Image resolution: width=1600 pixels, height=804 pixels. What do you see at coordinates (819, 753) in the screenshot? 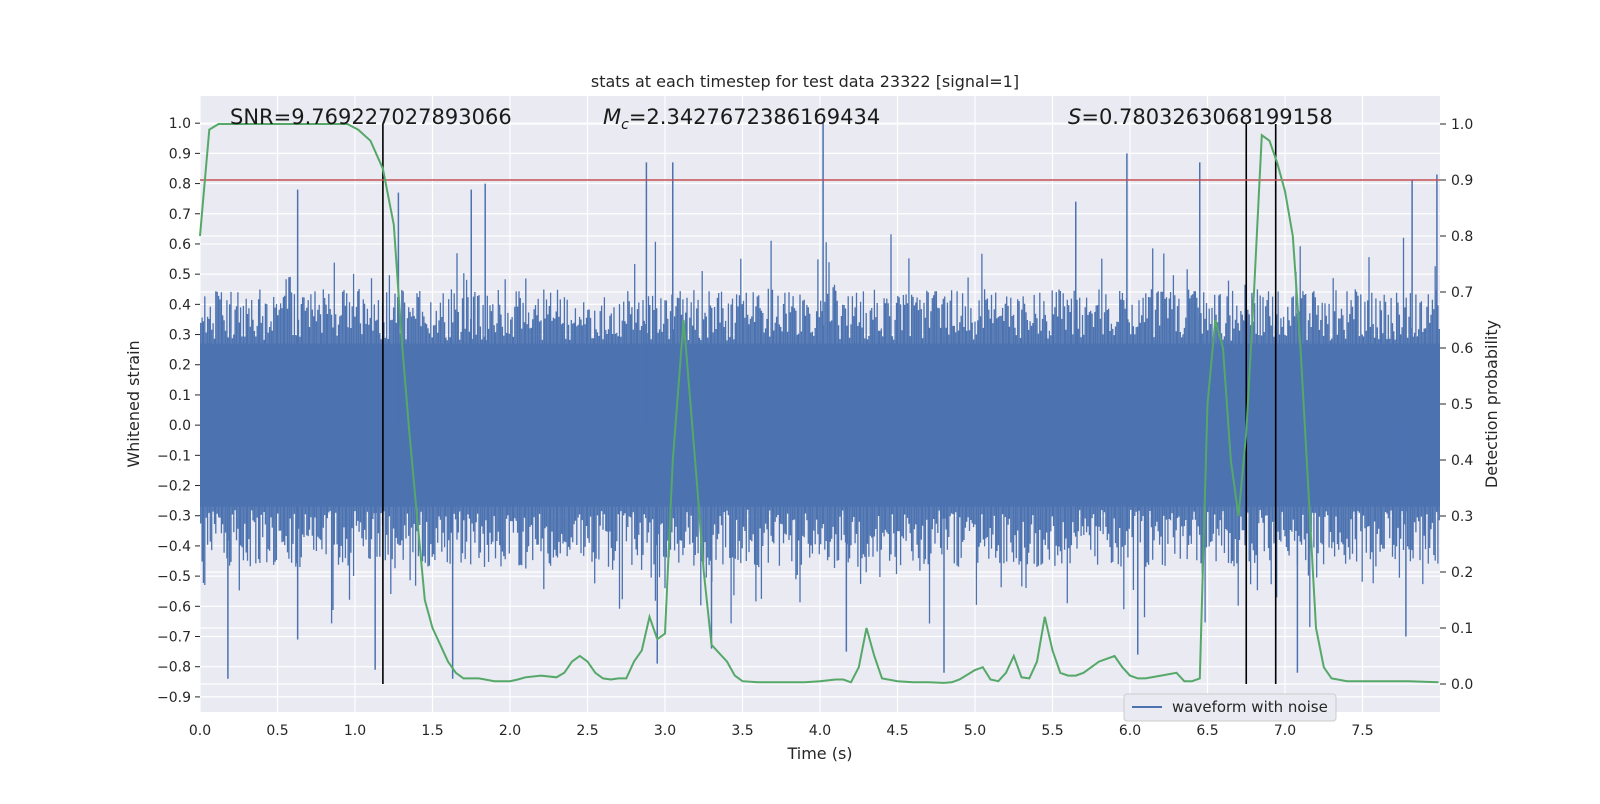
I see `x-axis-label: Time (s)` at bounding box center [819, 753].